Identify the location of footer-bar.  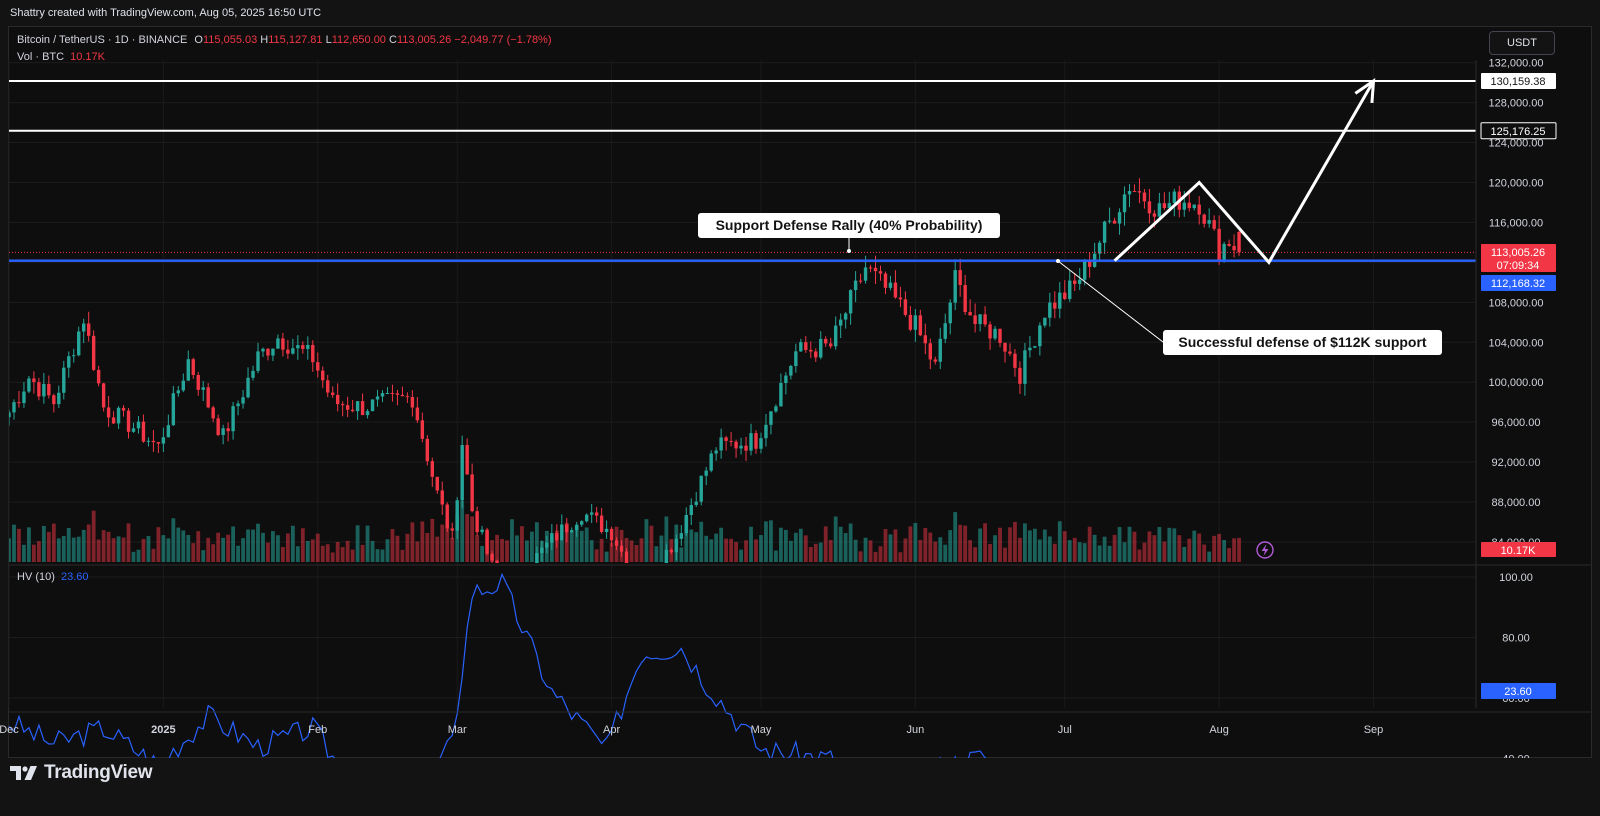
(800, 787).